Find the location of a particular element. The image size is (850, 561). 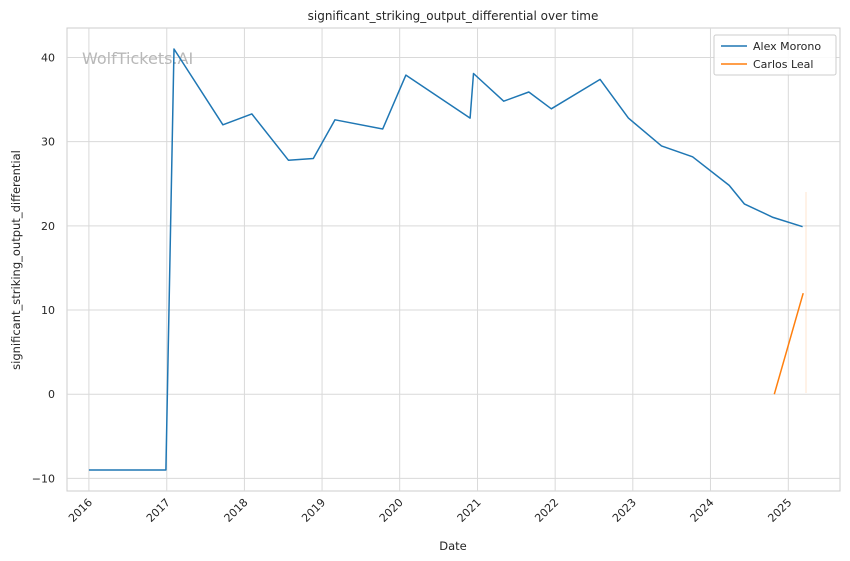

x-tick-label: 2025 is located at coordinates (779, 510).